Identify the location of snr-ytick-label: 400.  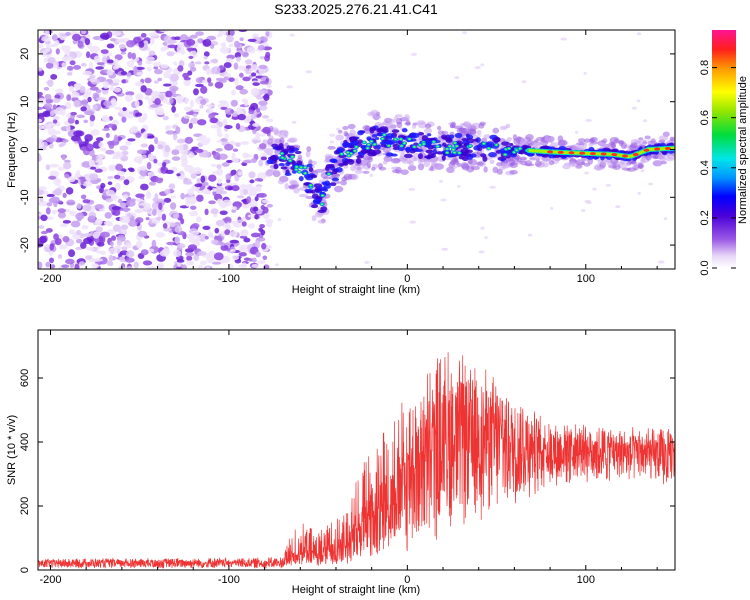
(25, 442).